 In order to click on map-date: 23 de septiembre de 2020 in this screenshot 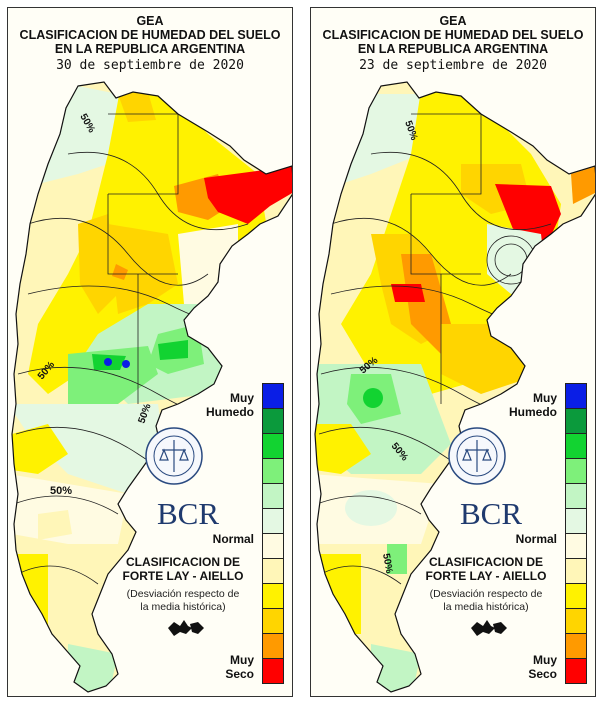, I will do `click(453, 65)`.